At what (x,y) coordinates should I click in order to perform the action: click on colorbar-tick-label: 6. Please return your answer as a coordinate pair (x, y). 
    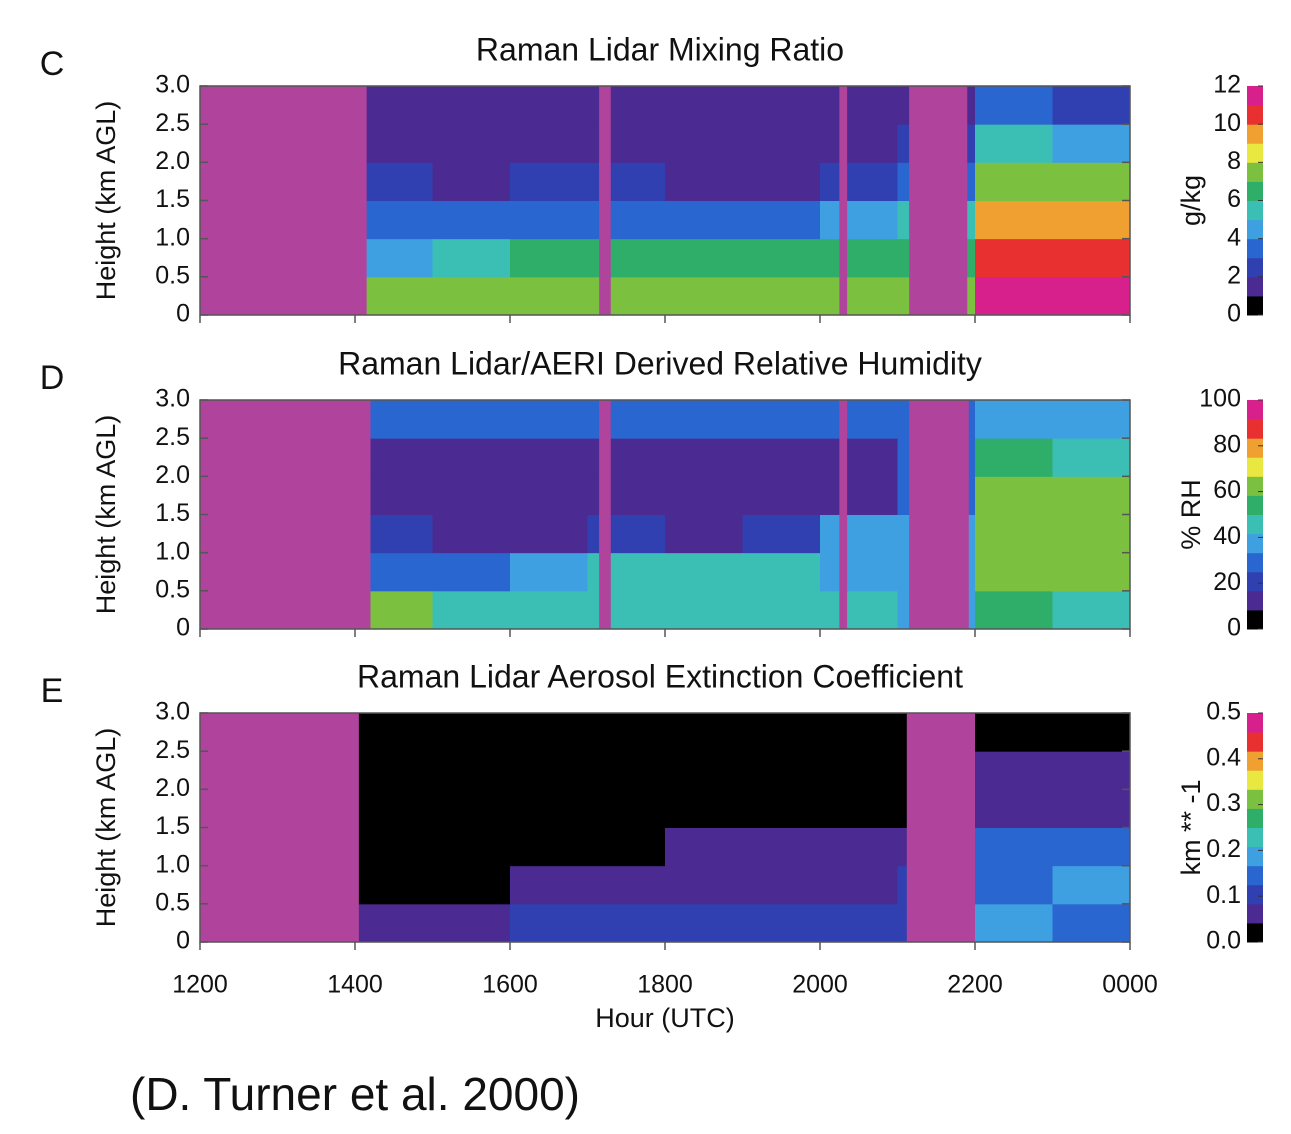
    Looking at the image, I should click on (1234, 199).